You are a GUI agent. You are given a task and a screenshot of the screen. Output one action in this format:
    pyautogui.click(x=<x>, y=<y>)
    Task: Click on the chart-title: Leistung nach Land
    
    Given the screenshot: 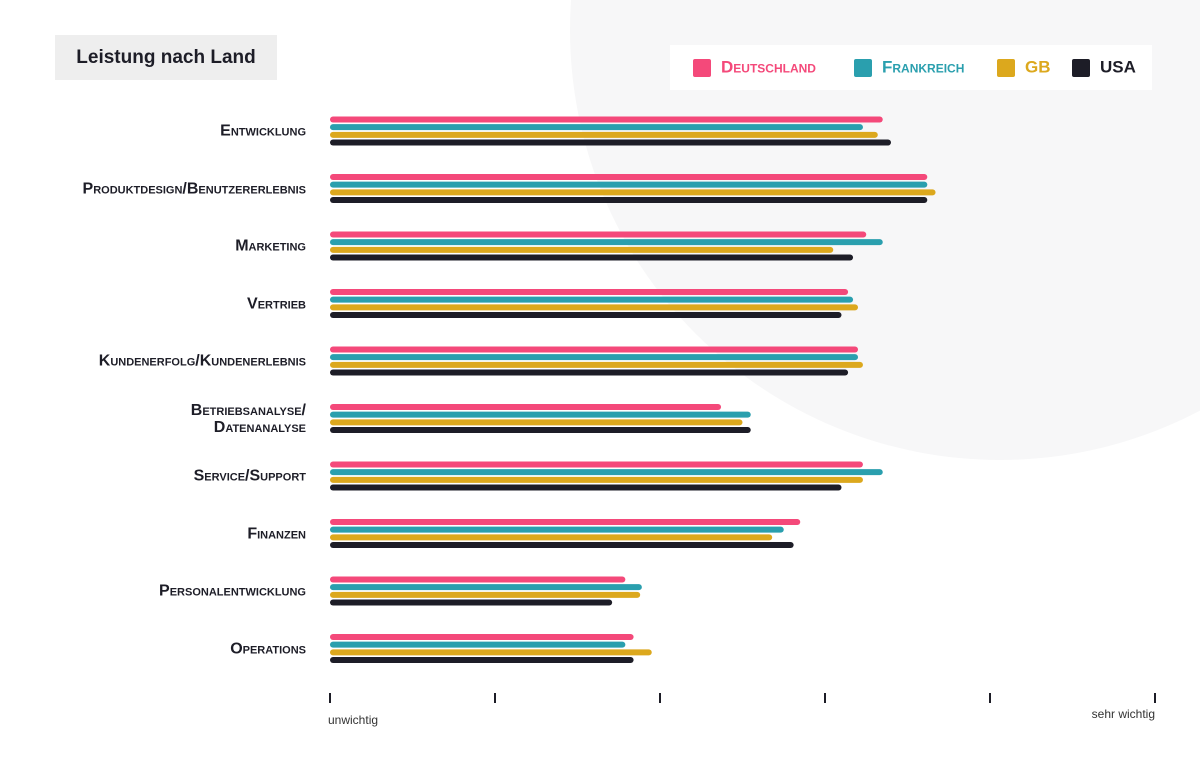 What is the action you would take?
    pyautogui.click(x=165, y=57)
    